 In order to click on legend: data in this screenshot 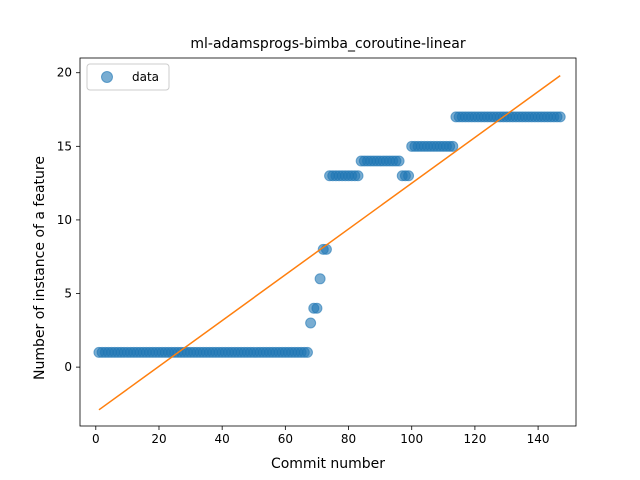, I will do `click(128, 77)`.